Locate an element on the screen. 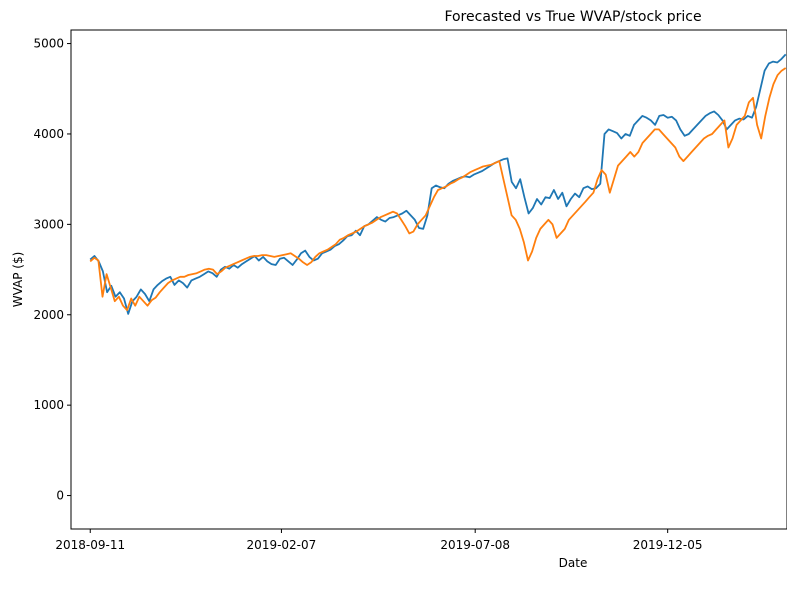  x-tick-label: 2019-02-07 is located at coordinates (282, 545).